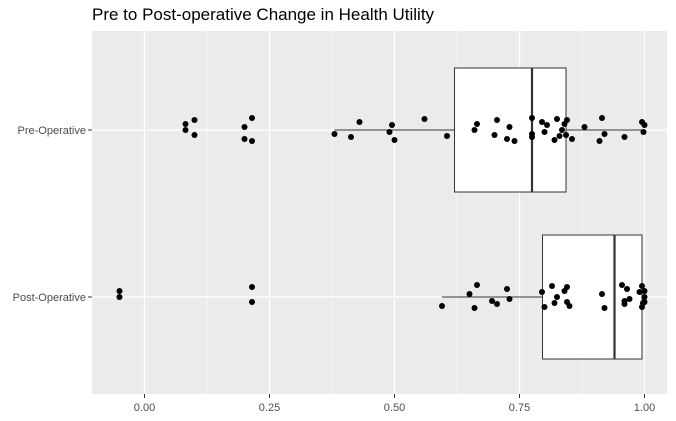 This screenshot has height=421, width=676. What do you see at coordinates (519, 408) in the screenshot?
I see `x-tick-label: 0.75` at bounding box center [519, 408].